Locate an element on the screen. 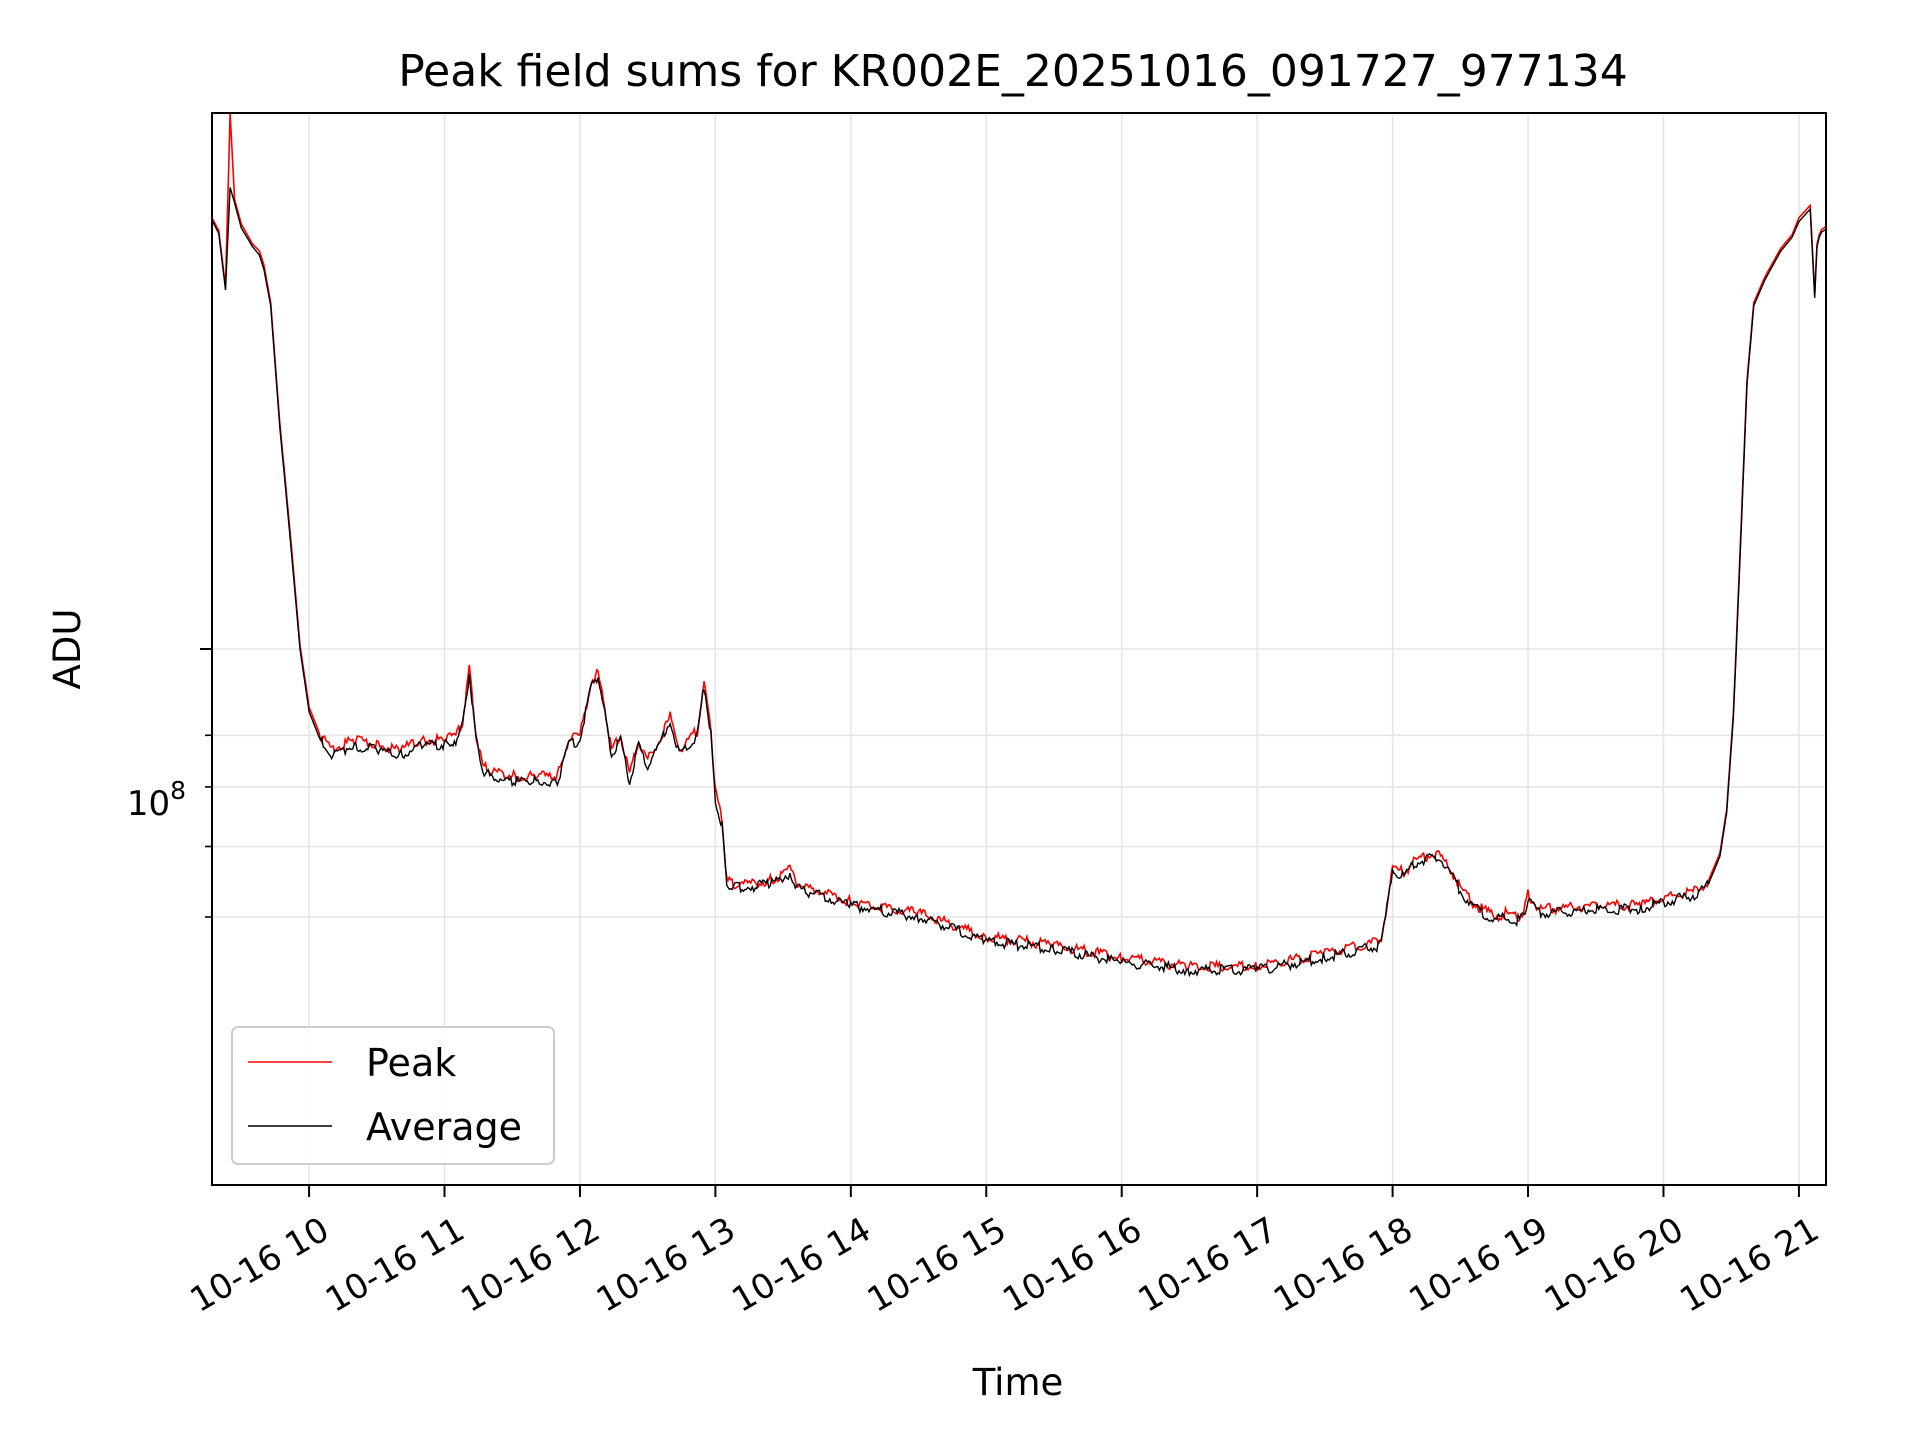 The width and height of the screenshot is (1920, 1440). legend-average-label: Average is located at coordinates (444, 1127).